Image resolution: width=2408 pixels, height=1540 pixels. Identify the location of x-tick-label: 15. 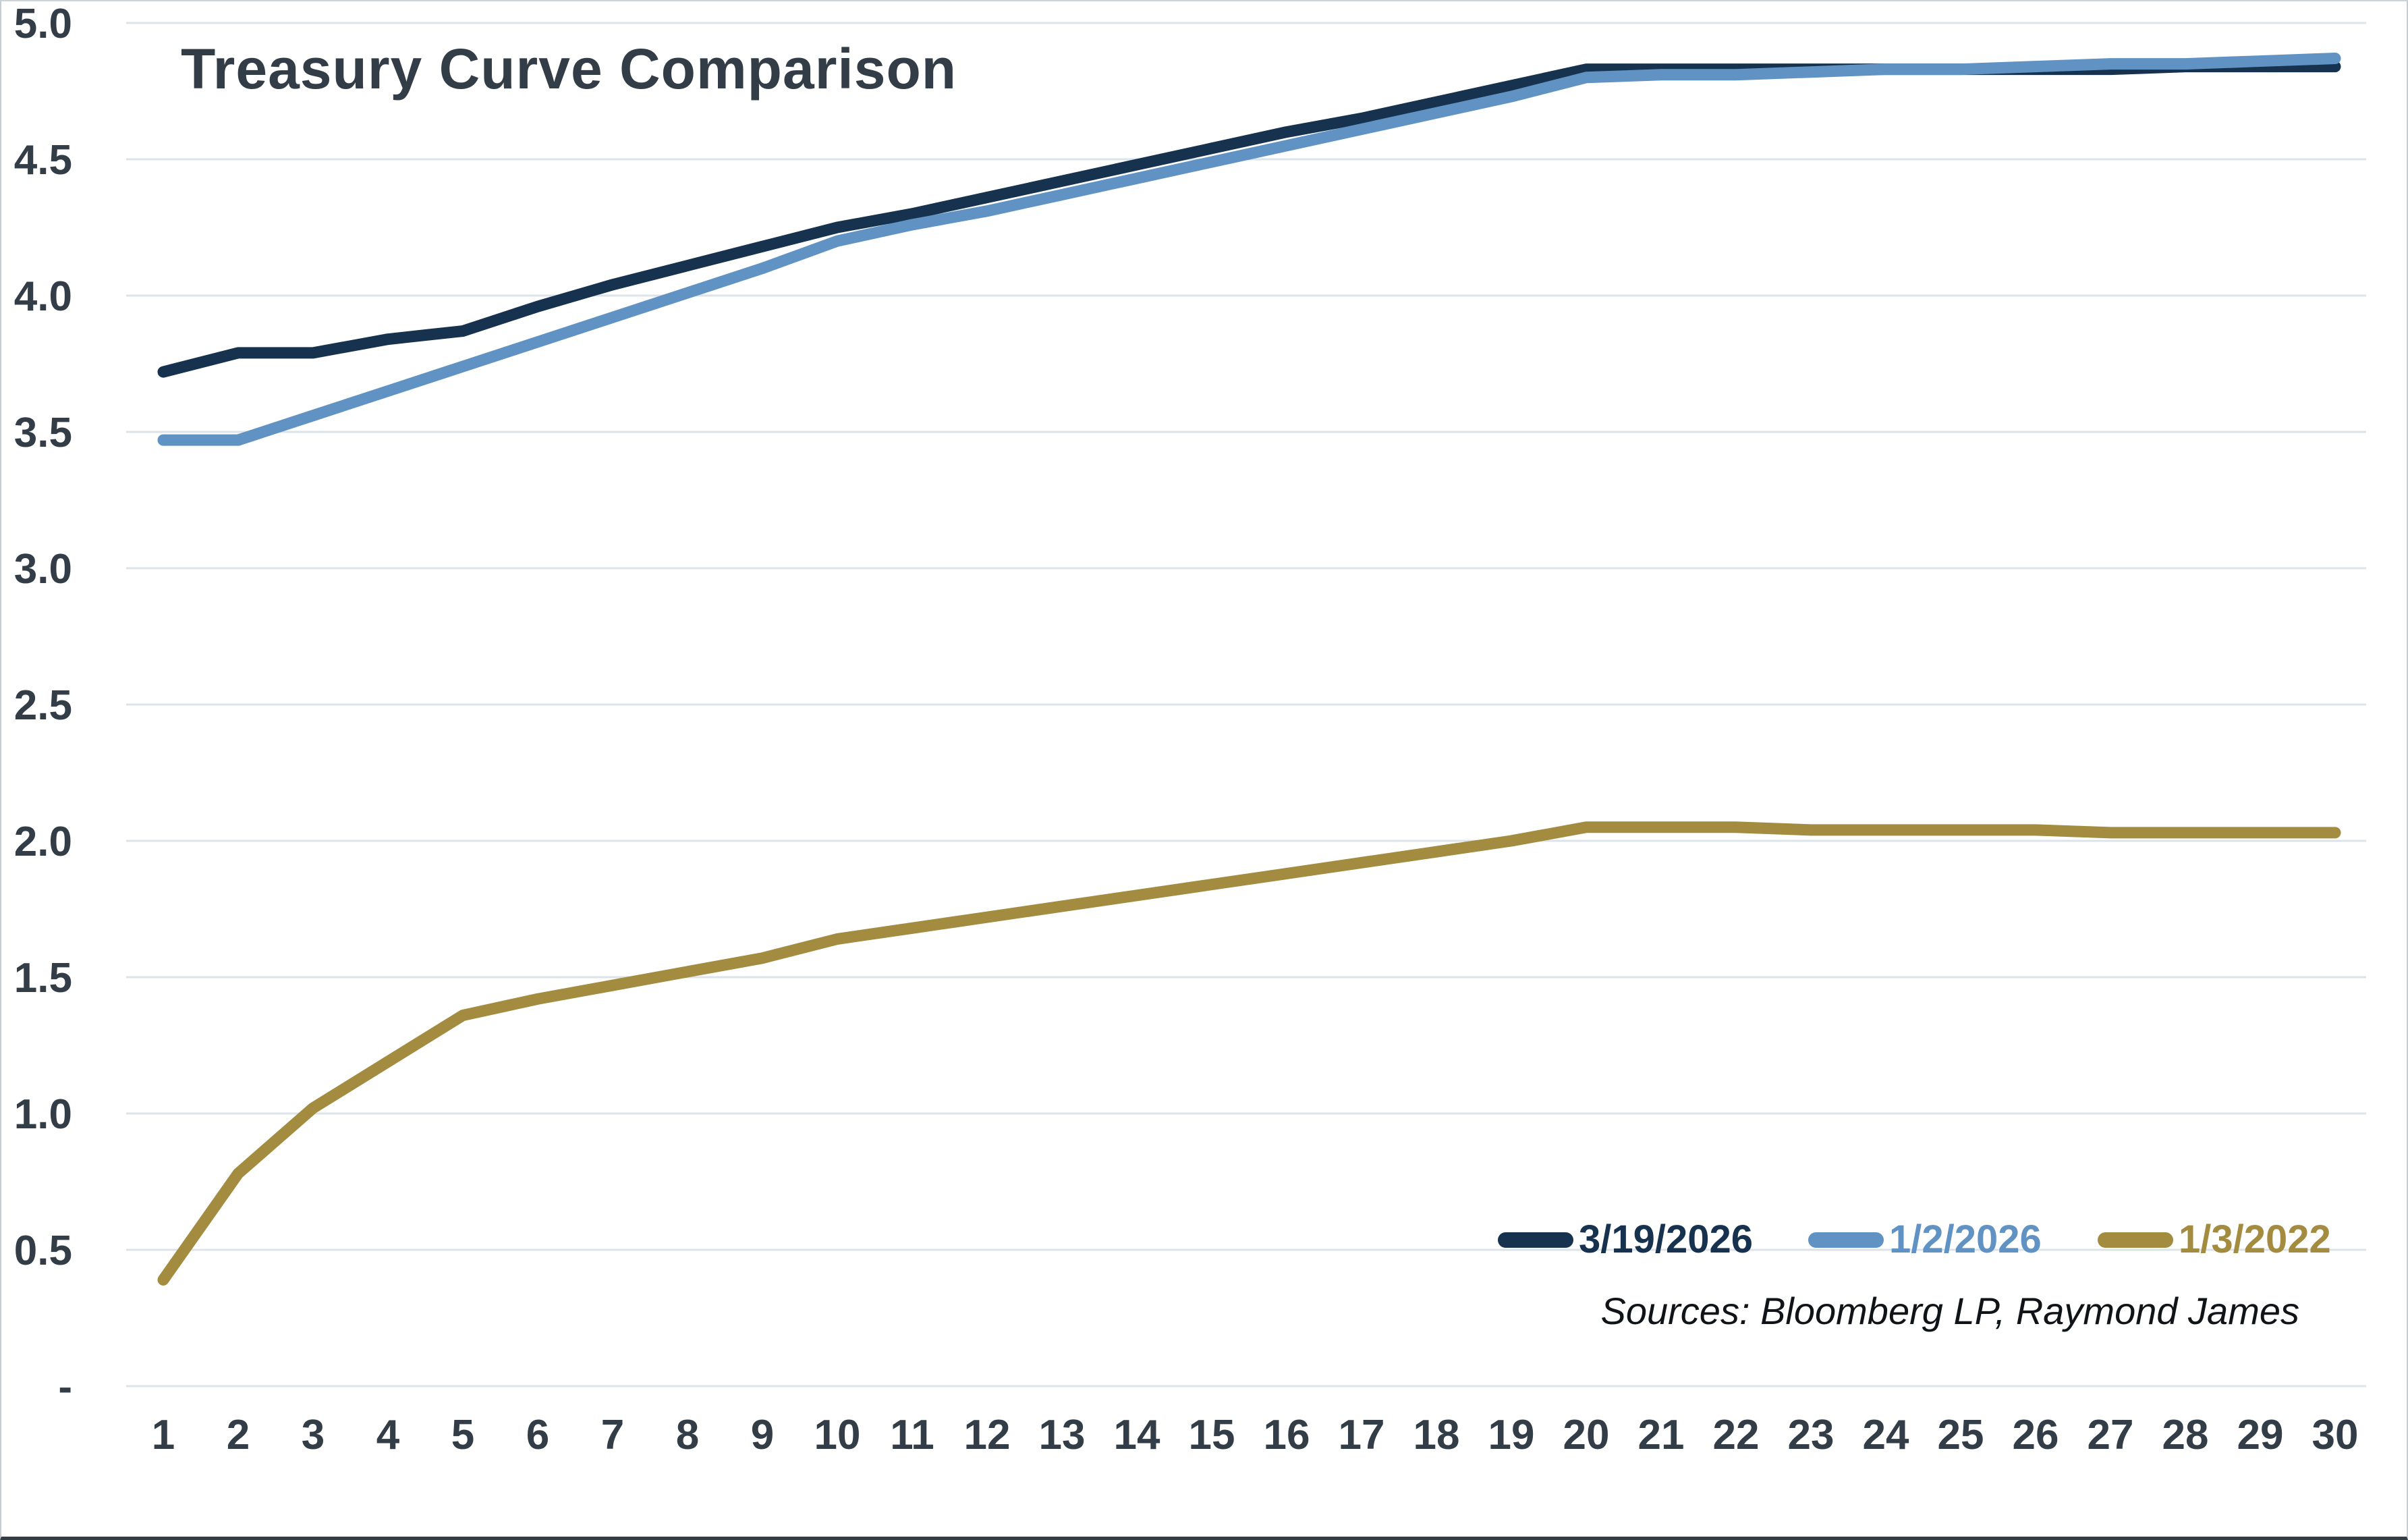
(1212, 1435).